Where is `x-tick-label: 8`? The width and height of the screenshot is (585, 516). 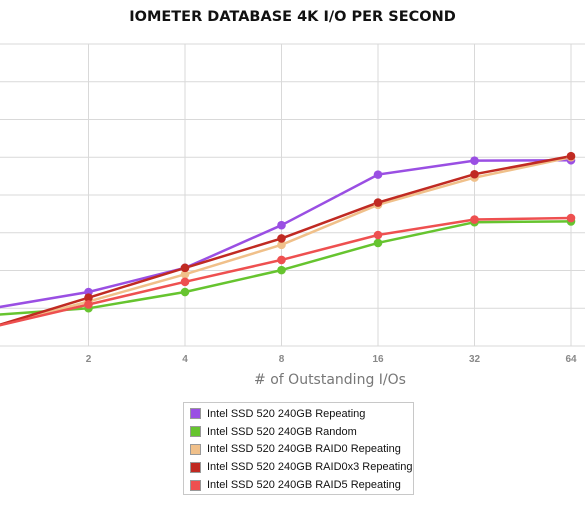
x-tick-label: 8 is located at coordinates (282, 359).